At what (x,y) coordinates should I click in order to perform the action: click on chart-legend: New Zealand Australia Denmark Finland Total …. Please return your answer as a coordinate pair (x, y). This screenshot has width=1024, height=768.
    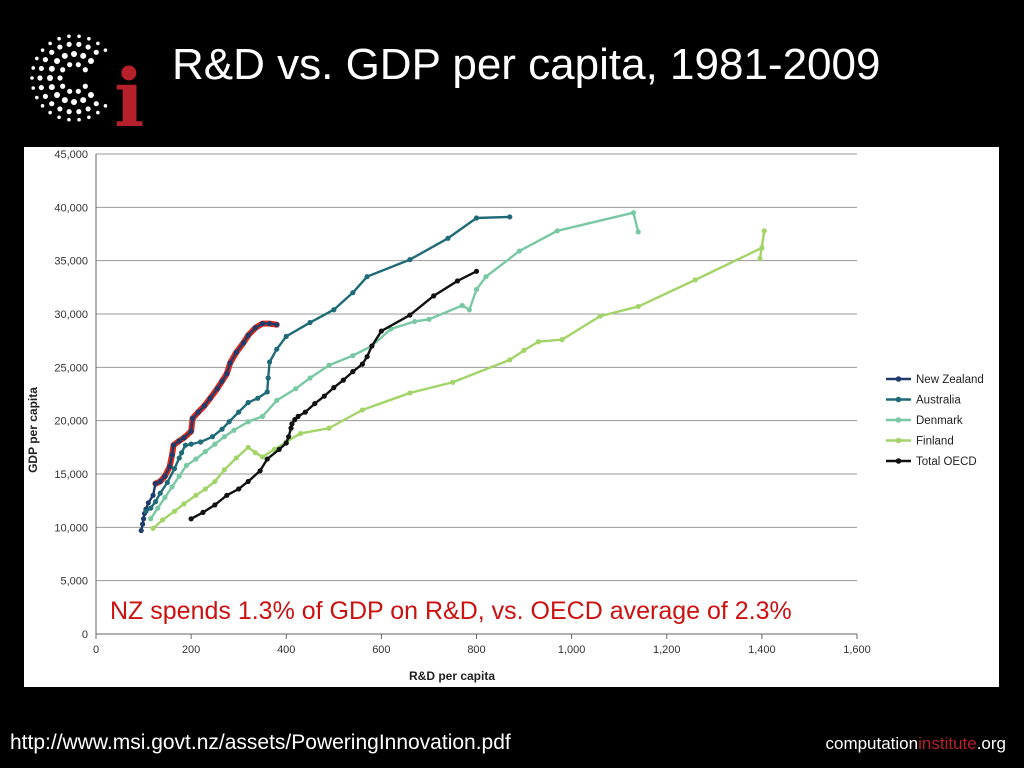
    Looking at the image, I should click on (935, 421).